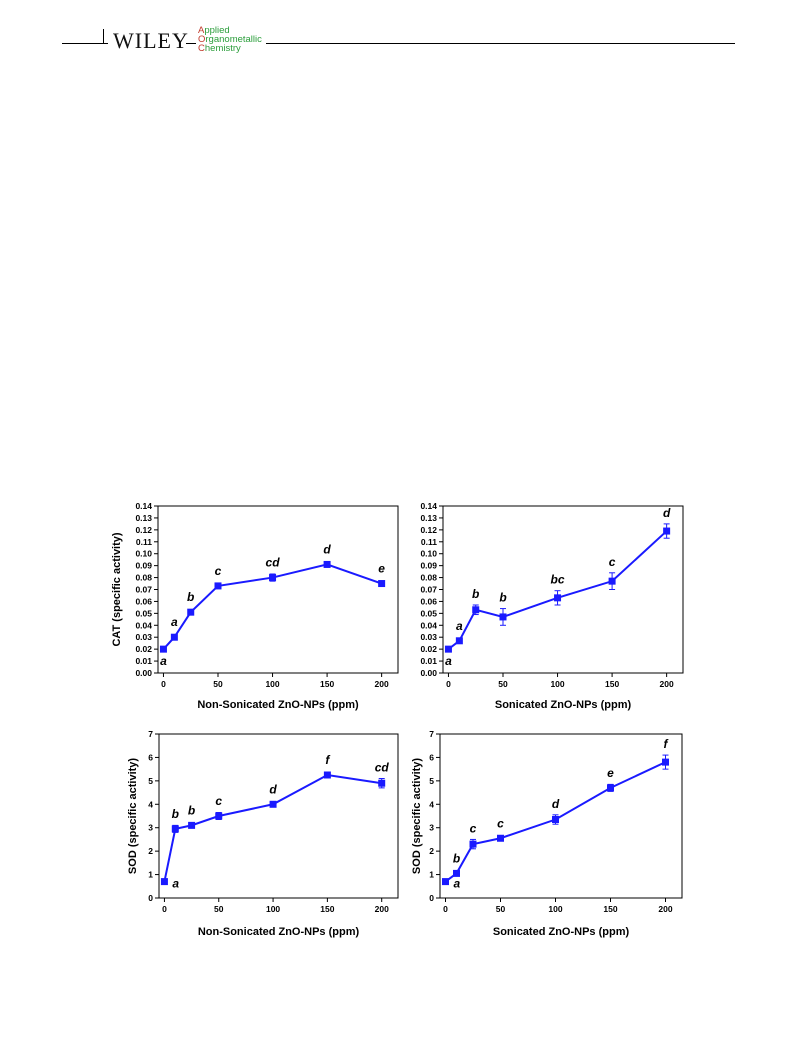 Image resolution: width=793 pixels, height=1043 pixels. Describe the element at coordinates (428, 530) in the screenshot. I see `y-tick-label: 0.12` at that location.